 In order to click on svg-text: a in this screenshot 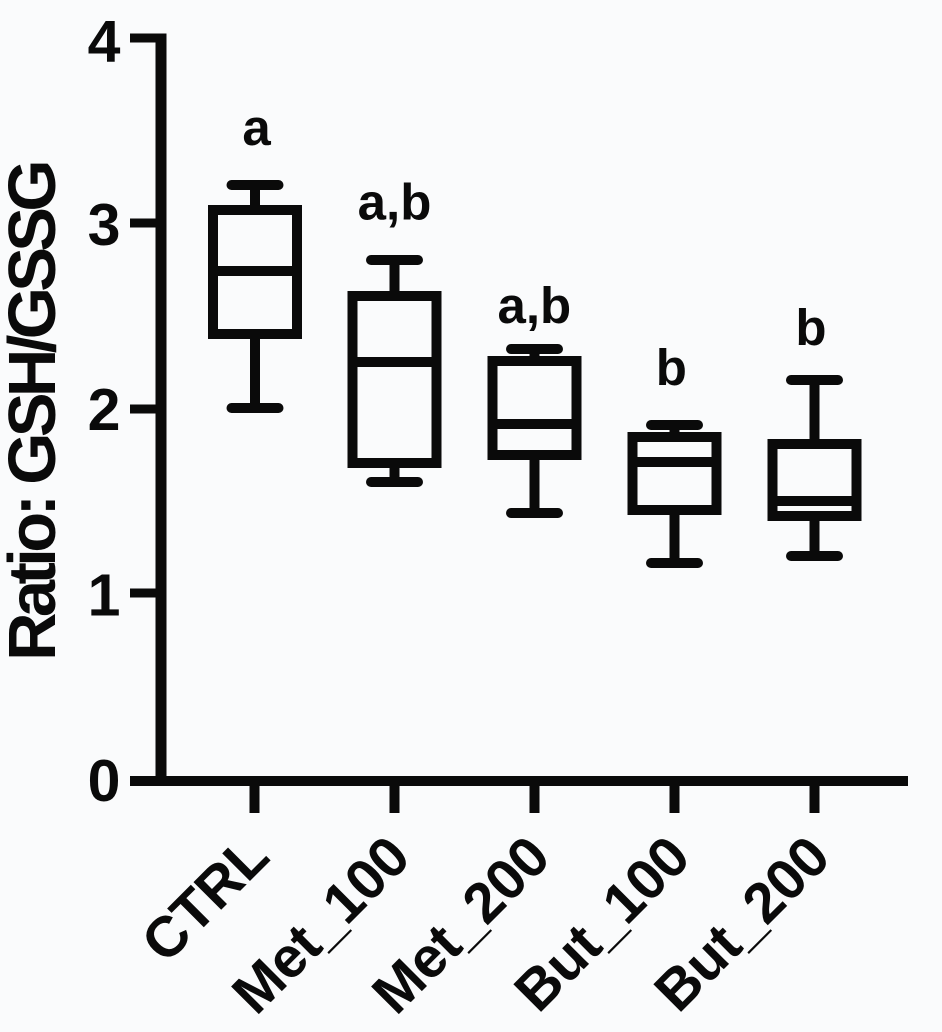, I will do `click(256, 127)`.